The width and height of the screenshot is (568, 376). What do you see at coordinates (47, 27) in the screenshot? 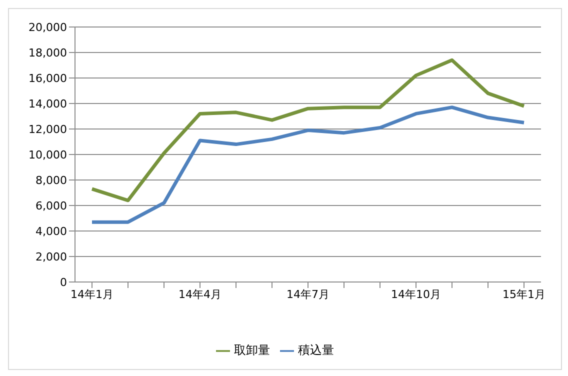
I see `y-tick-label: 20,000` at bounding box center [47, 27].